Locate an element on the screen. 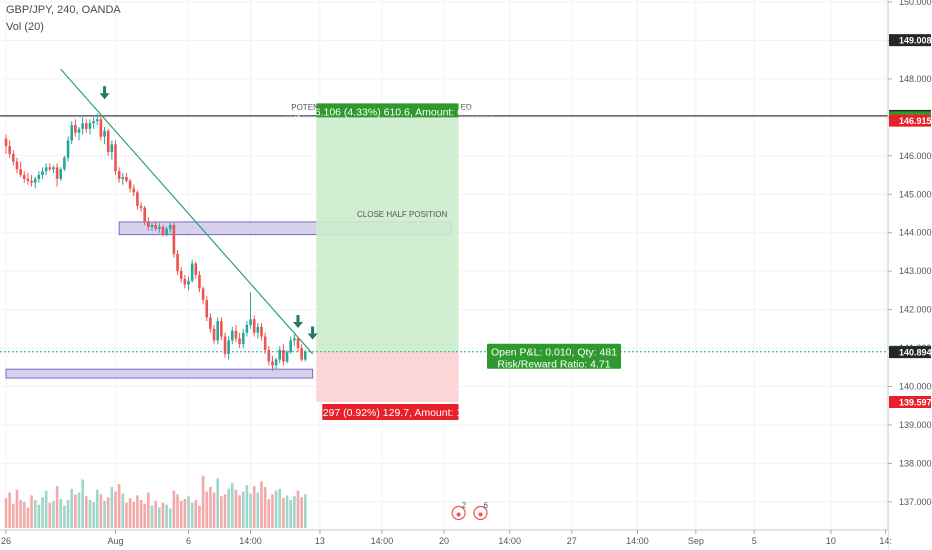 Image resolution: width=932 pixels, height=550 pixels. position-layer is located at coordinates (387, 259).